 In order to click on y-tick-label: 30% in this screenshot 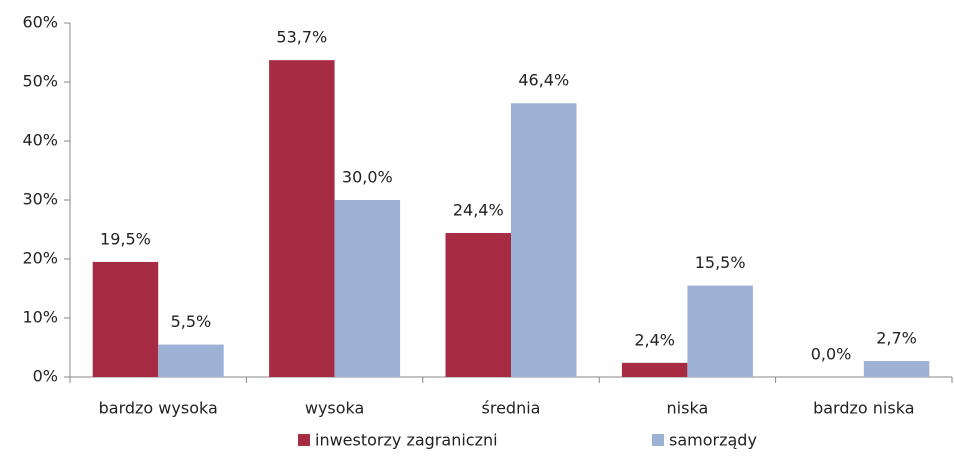, I will do `click(40, 199)`.